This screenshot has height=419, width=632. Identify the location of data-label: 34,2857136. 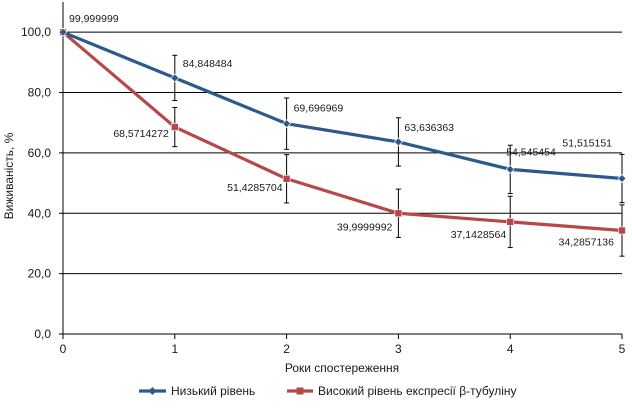
(587, 243).